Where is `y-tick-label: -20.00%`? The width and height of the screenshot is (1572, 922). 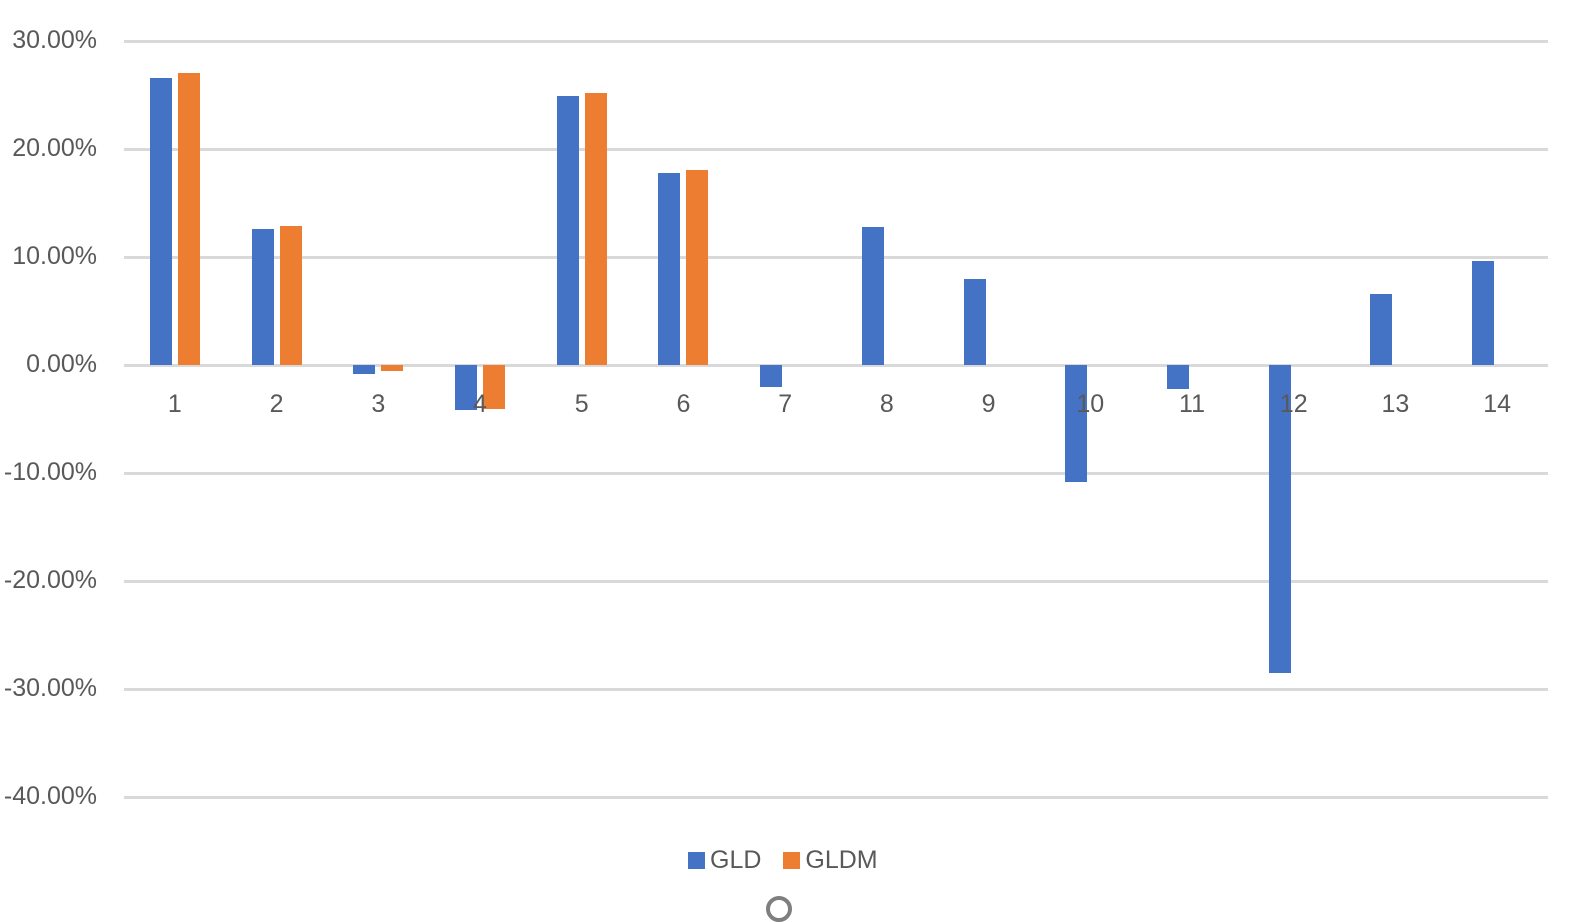 y-tick-label: -20.00% is located at coordinates (50, 580).